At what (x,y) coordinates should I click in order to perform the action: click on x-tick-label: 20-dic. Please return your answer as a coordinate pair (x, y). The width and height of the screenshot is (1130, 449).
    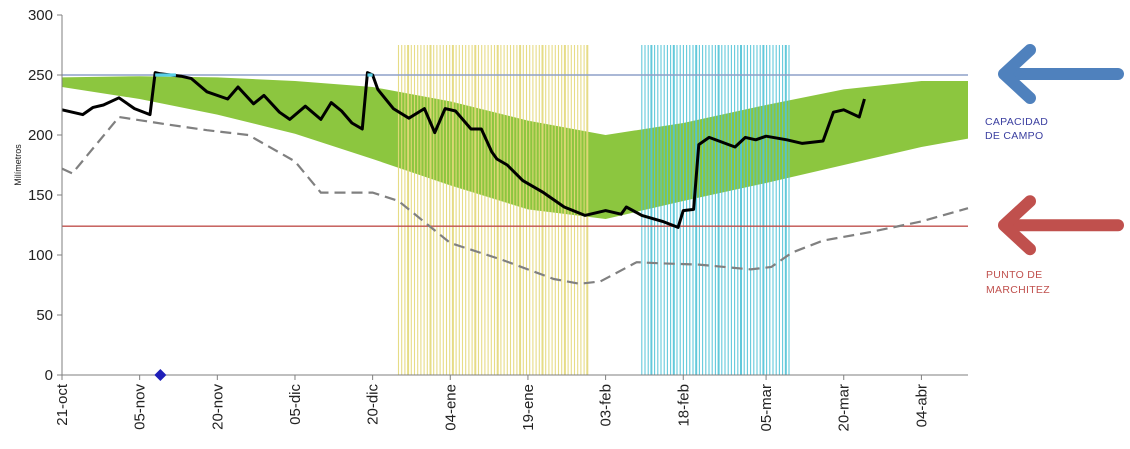
    Looking at the image, I should click on (373, 404).